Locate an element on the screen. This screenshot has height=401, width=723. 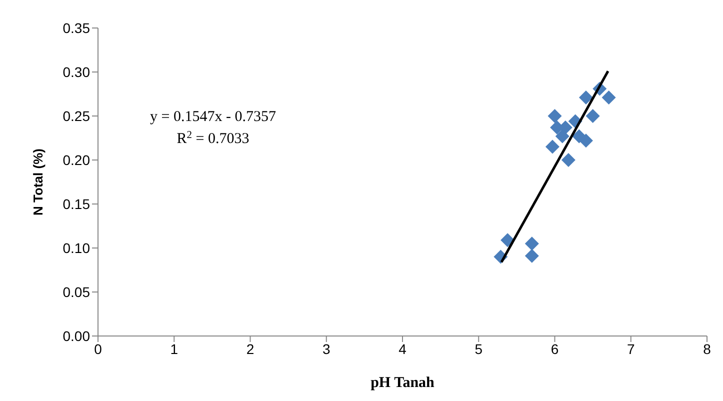
x-axis-title: pH Tanah is located at coordinates (403, 383).